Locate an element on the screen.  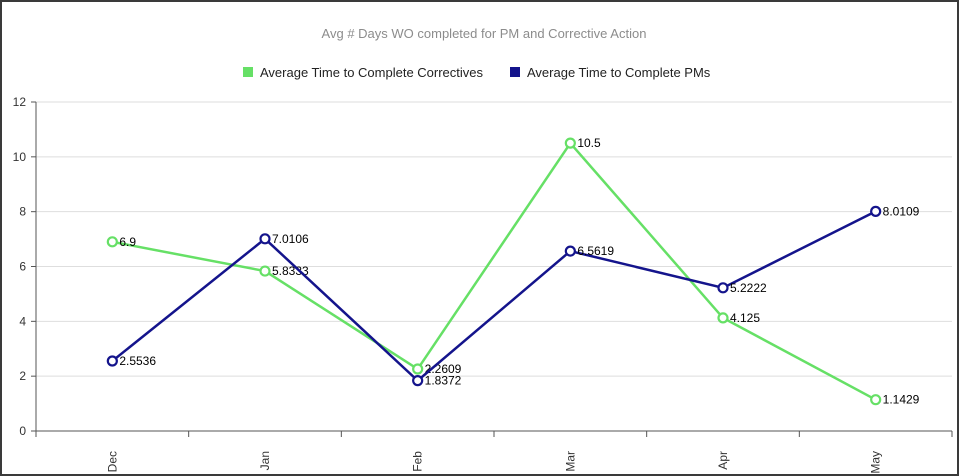
data-point-1-apr is located at coordinates (723, 318).